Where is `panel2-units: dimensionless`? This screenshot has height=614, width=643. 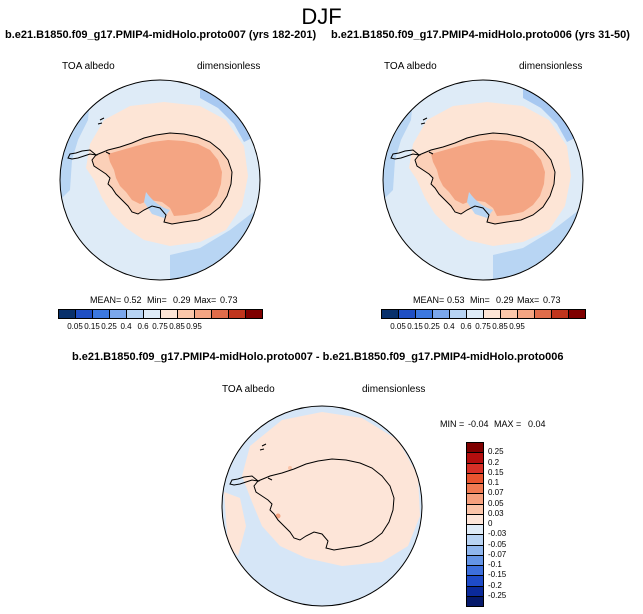 panel2-units: dimensionless is located at coordinates (551, 66).